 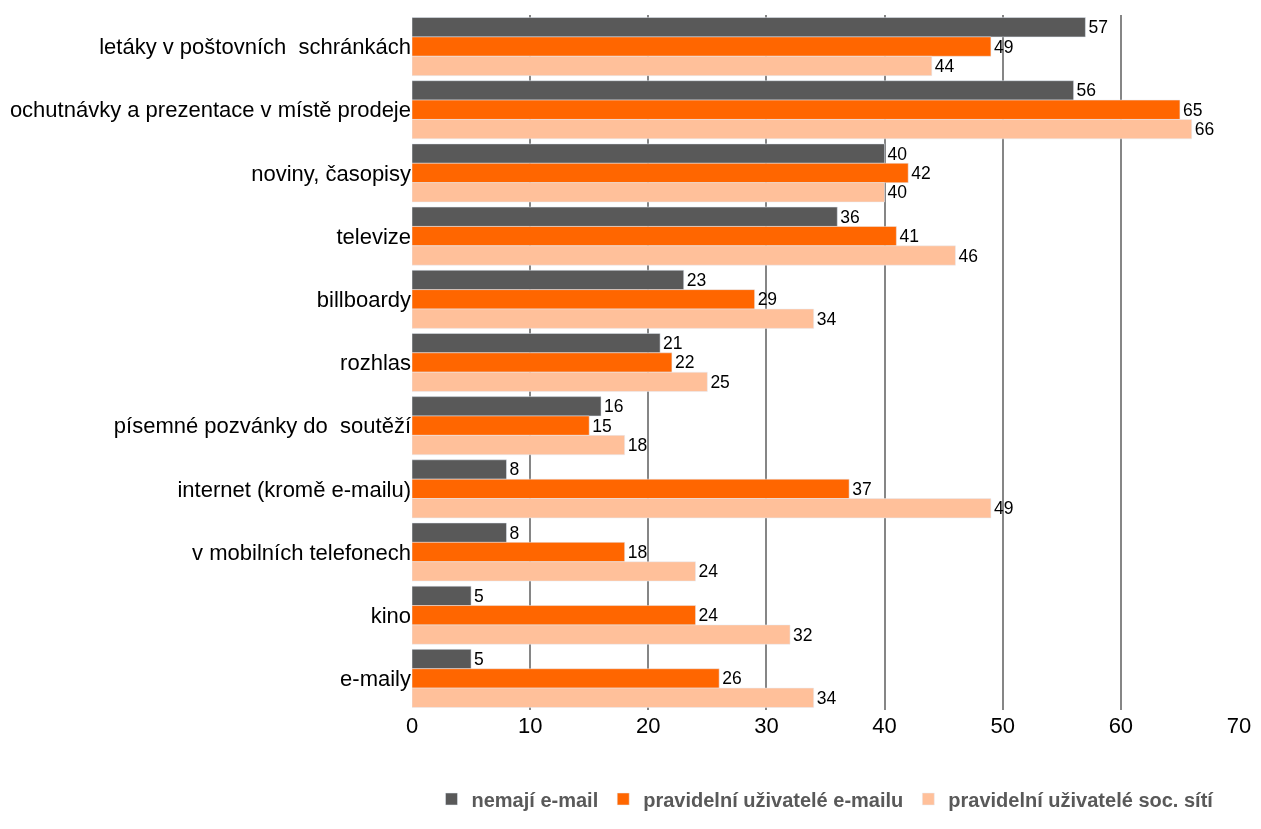 What do you see at coordinates (255, 47) in the screenshot?
I see `y-tick-label: letáky v poštovních schránkách` at bounding box center [255, 47].